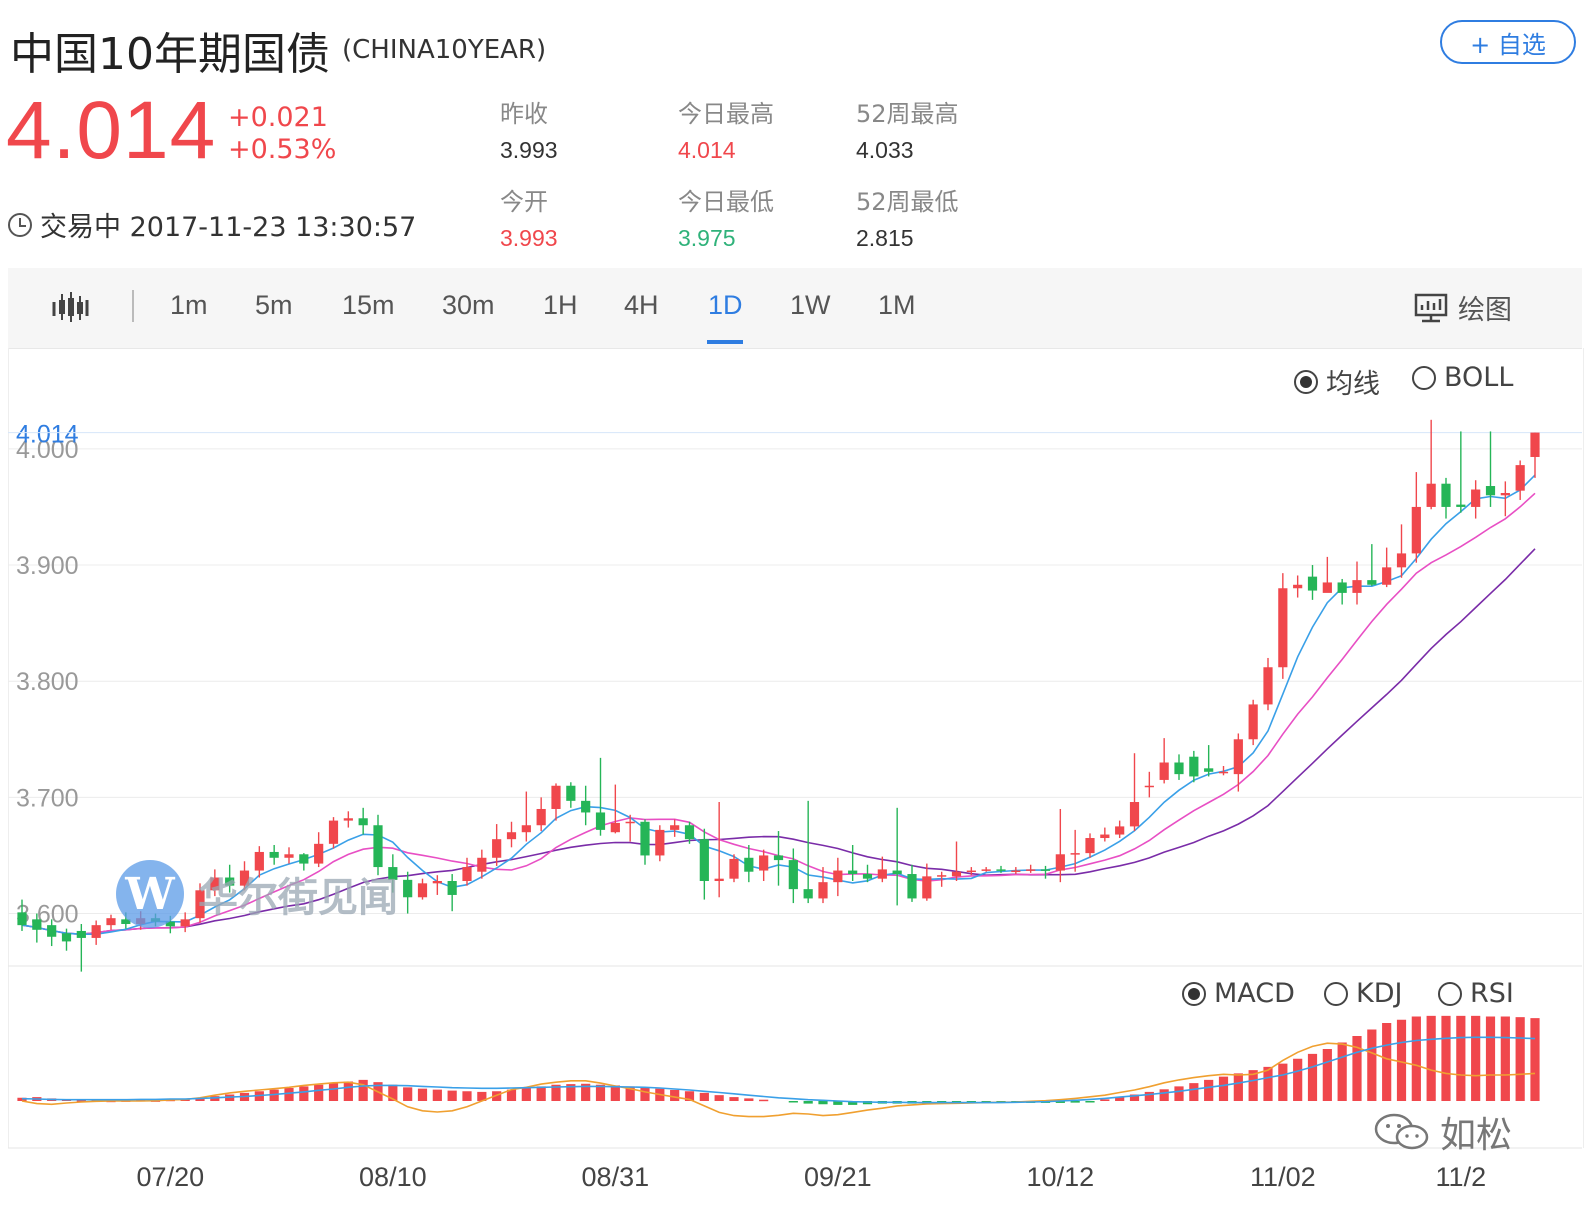  What do you see at coordinates (1353, 384) in the screenshot?
I see `radio-label: 均线` at bounding box center [1353, 384].